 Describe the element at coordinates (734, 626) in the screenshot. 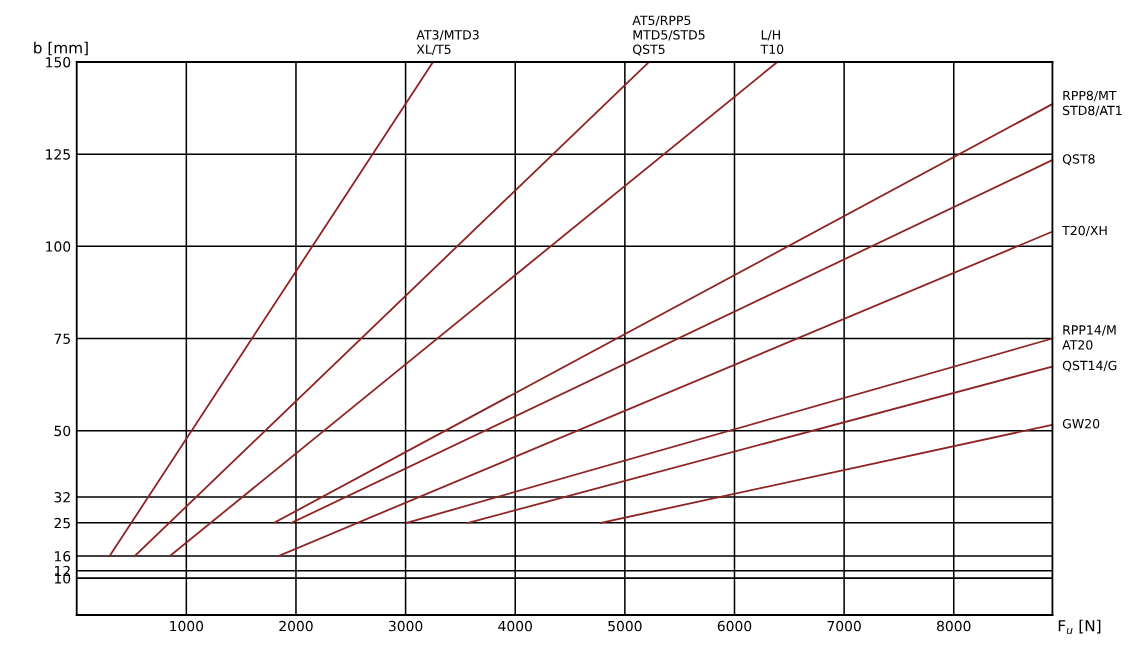

I see `x-tick-label: 6000` at that location.